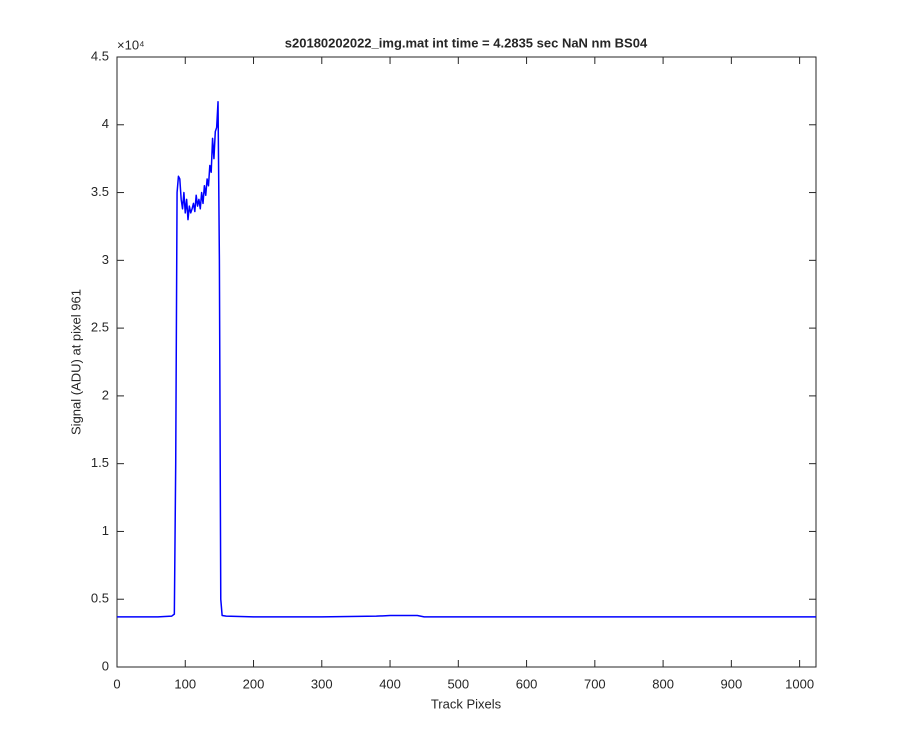 This screenshot has width=900, height=750. What do you see at coordinates (105, 259) in the screenshot?
I see `y-tick-label: 3` at bounding box center [105, 259].